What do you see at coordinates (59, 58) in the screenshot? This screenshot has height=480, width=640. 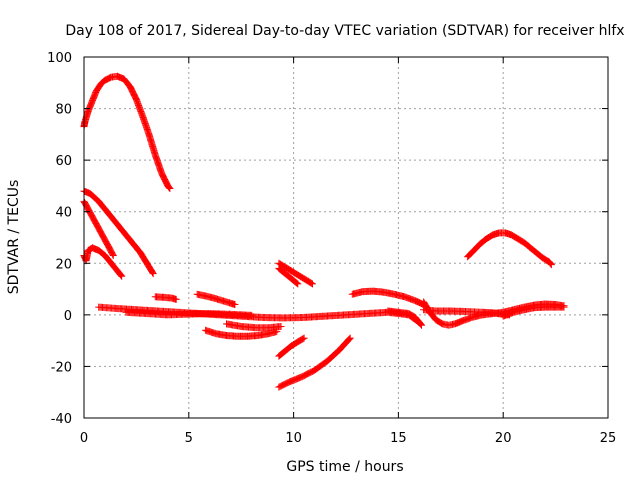 I see `y-tick-label: 100` at bounding box center [59, 58].